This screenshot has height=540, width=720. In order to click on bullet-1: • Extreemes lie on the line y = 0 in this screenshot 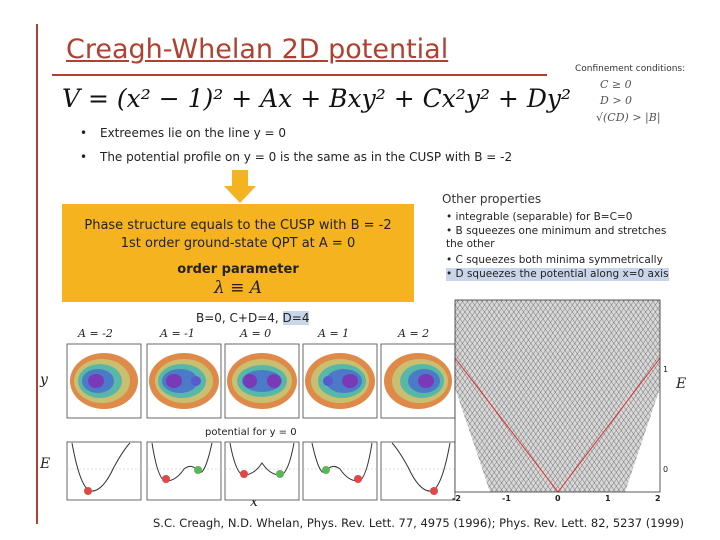, I will do `click(183, 133)`.